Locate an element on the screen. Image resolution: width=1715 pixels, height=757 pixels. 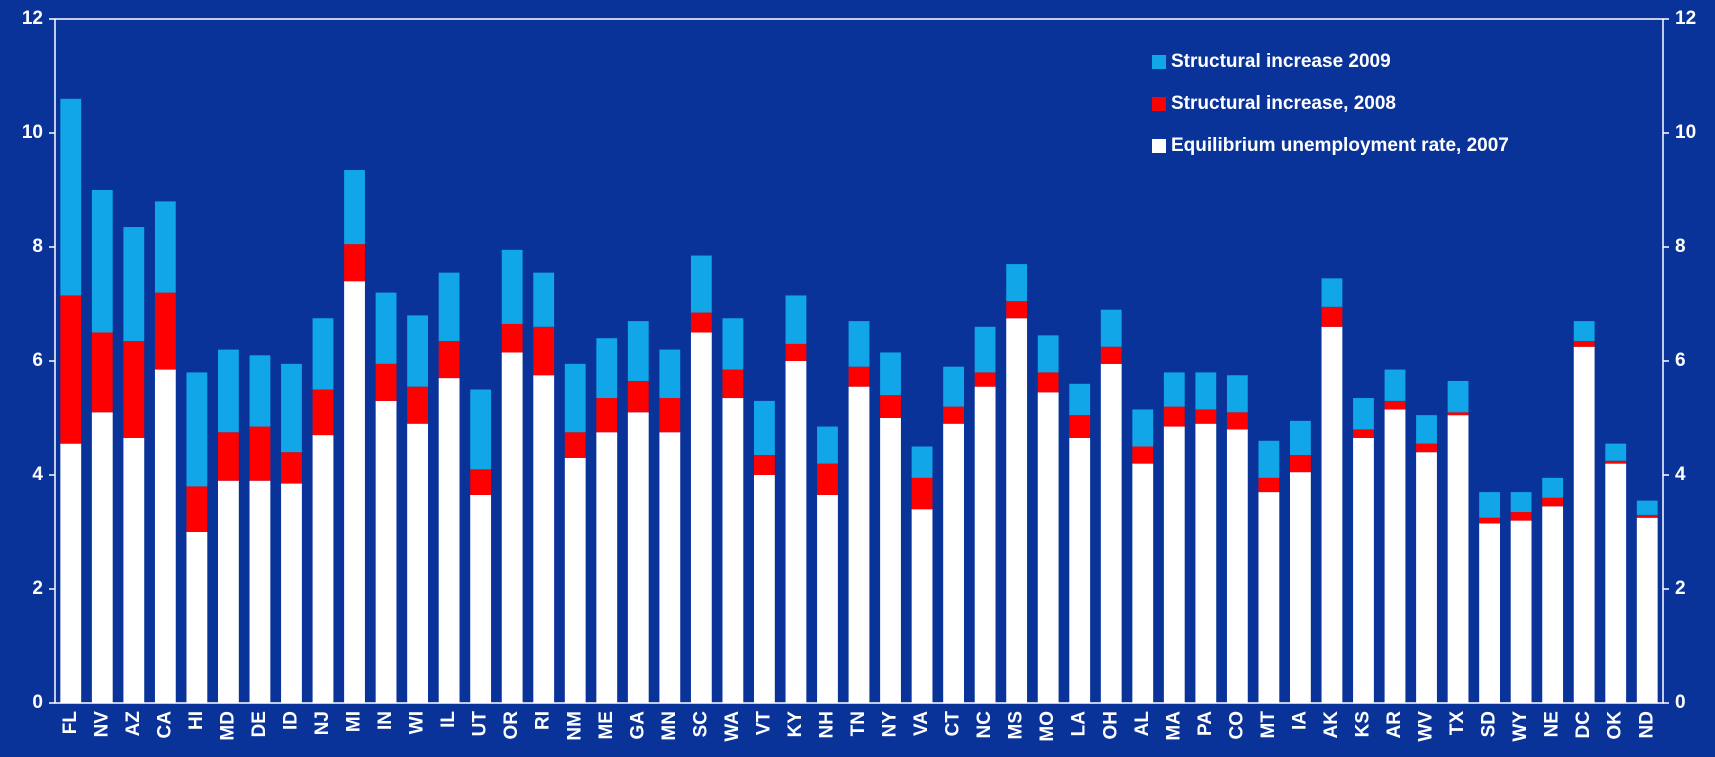
x-tick-label: NV is located at coordinates (101, 724).